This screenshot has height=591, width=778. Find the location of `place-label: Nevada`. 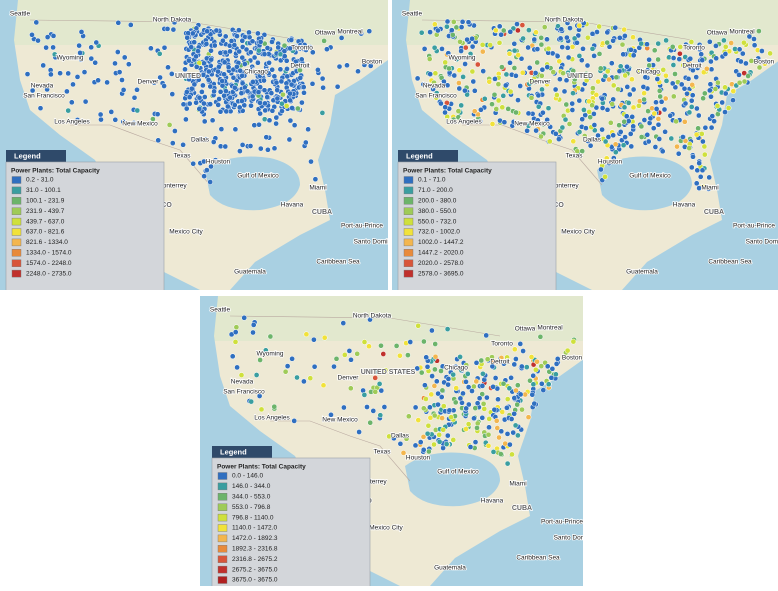

place-label: Nevada is located at coordinates (42, 86).